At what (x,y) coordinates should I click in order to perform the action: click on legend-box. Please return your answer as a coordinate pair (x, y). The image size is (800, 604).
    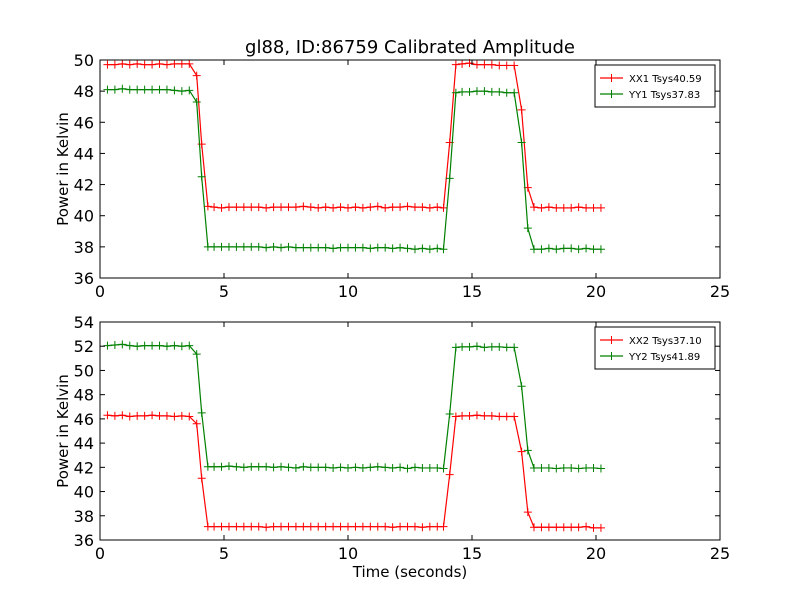
    Looking at the image, I should click on (655, 86).